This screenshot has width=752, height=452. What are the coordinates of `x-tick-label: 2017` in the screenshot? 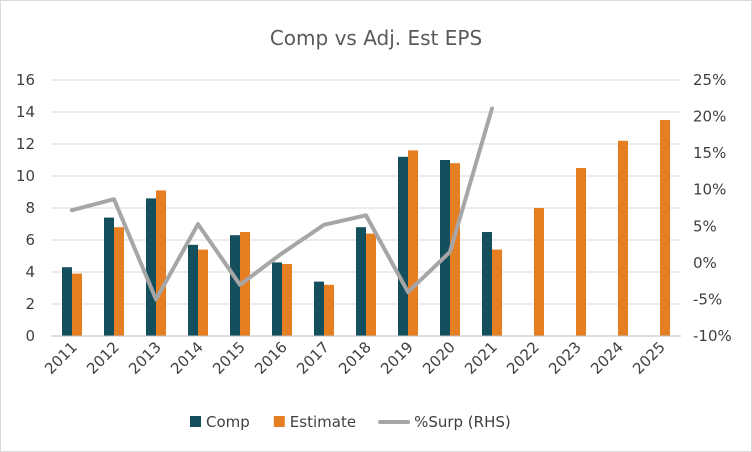 It's located at (313, 358).